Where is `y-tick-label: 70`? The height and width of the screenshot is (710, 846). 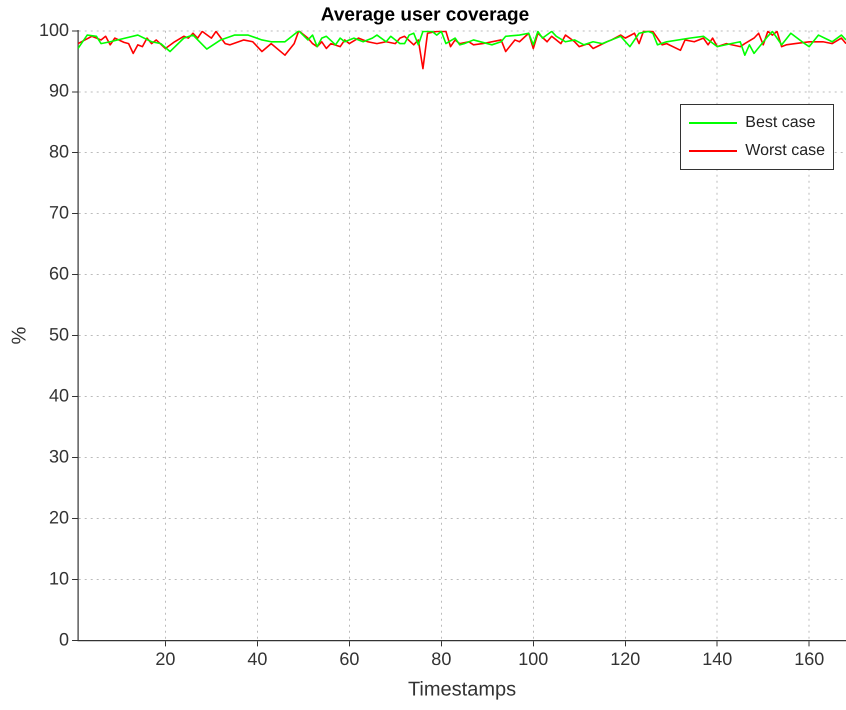 y-tick-label: 70 is located at coordinates (59, 212).